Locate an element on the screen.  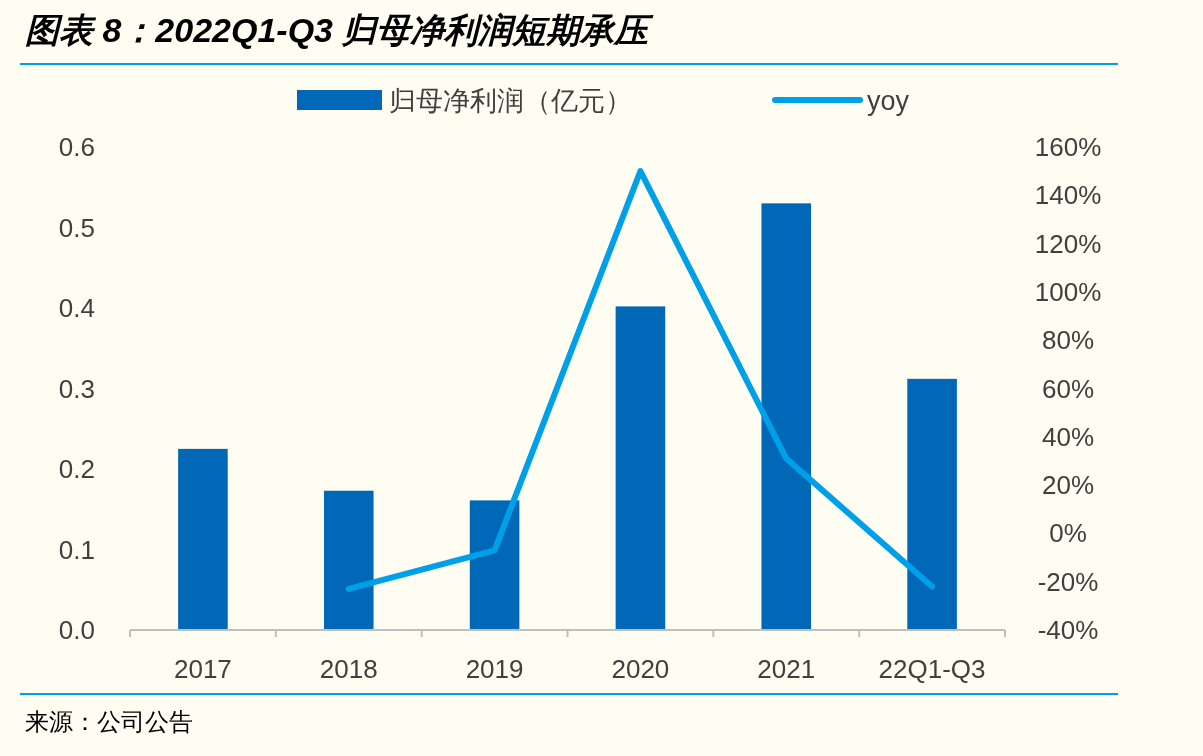
chart-title: 图表 8：2022Q1-Q3 归母净利润短期承压 is located at coordinates (340, 30).